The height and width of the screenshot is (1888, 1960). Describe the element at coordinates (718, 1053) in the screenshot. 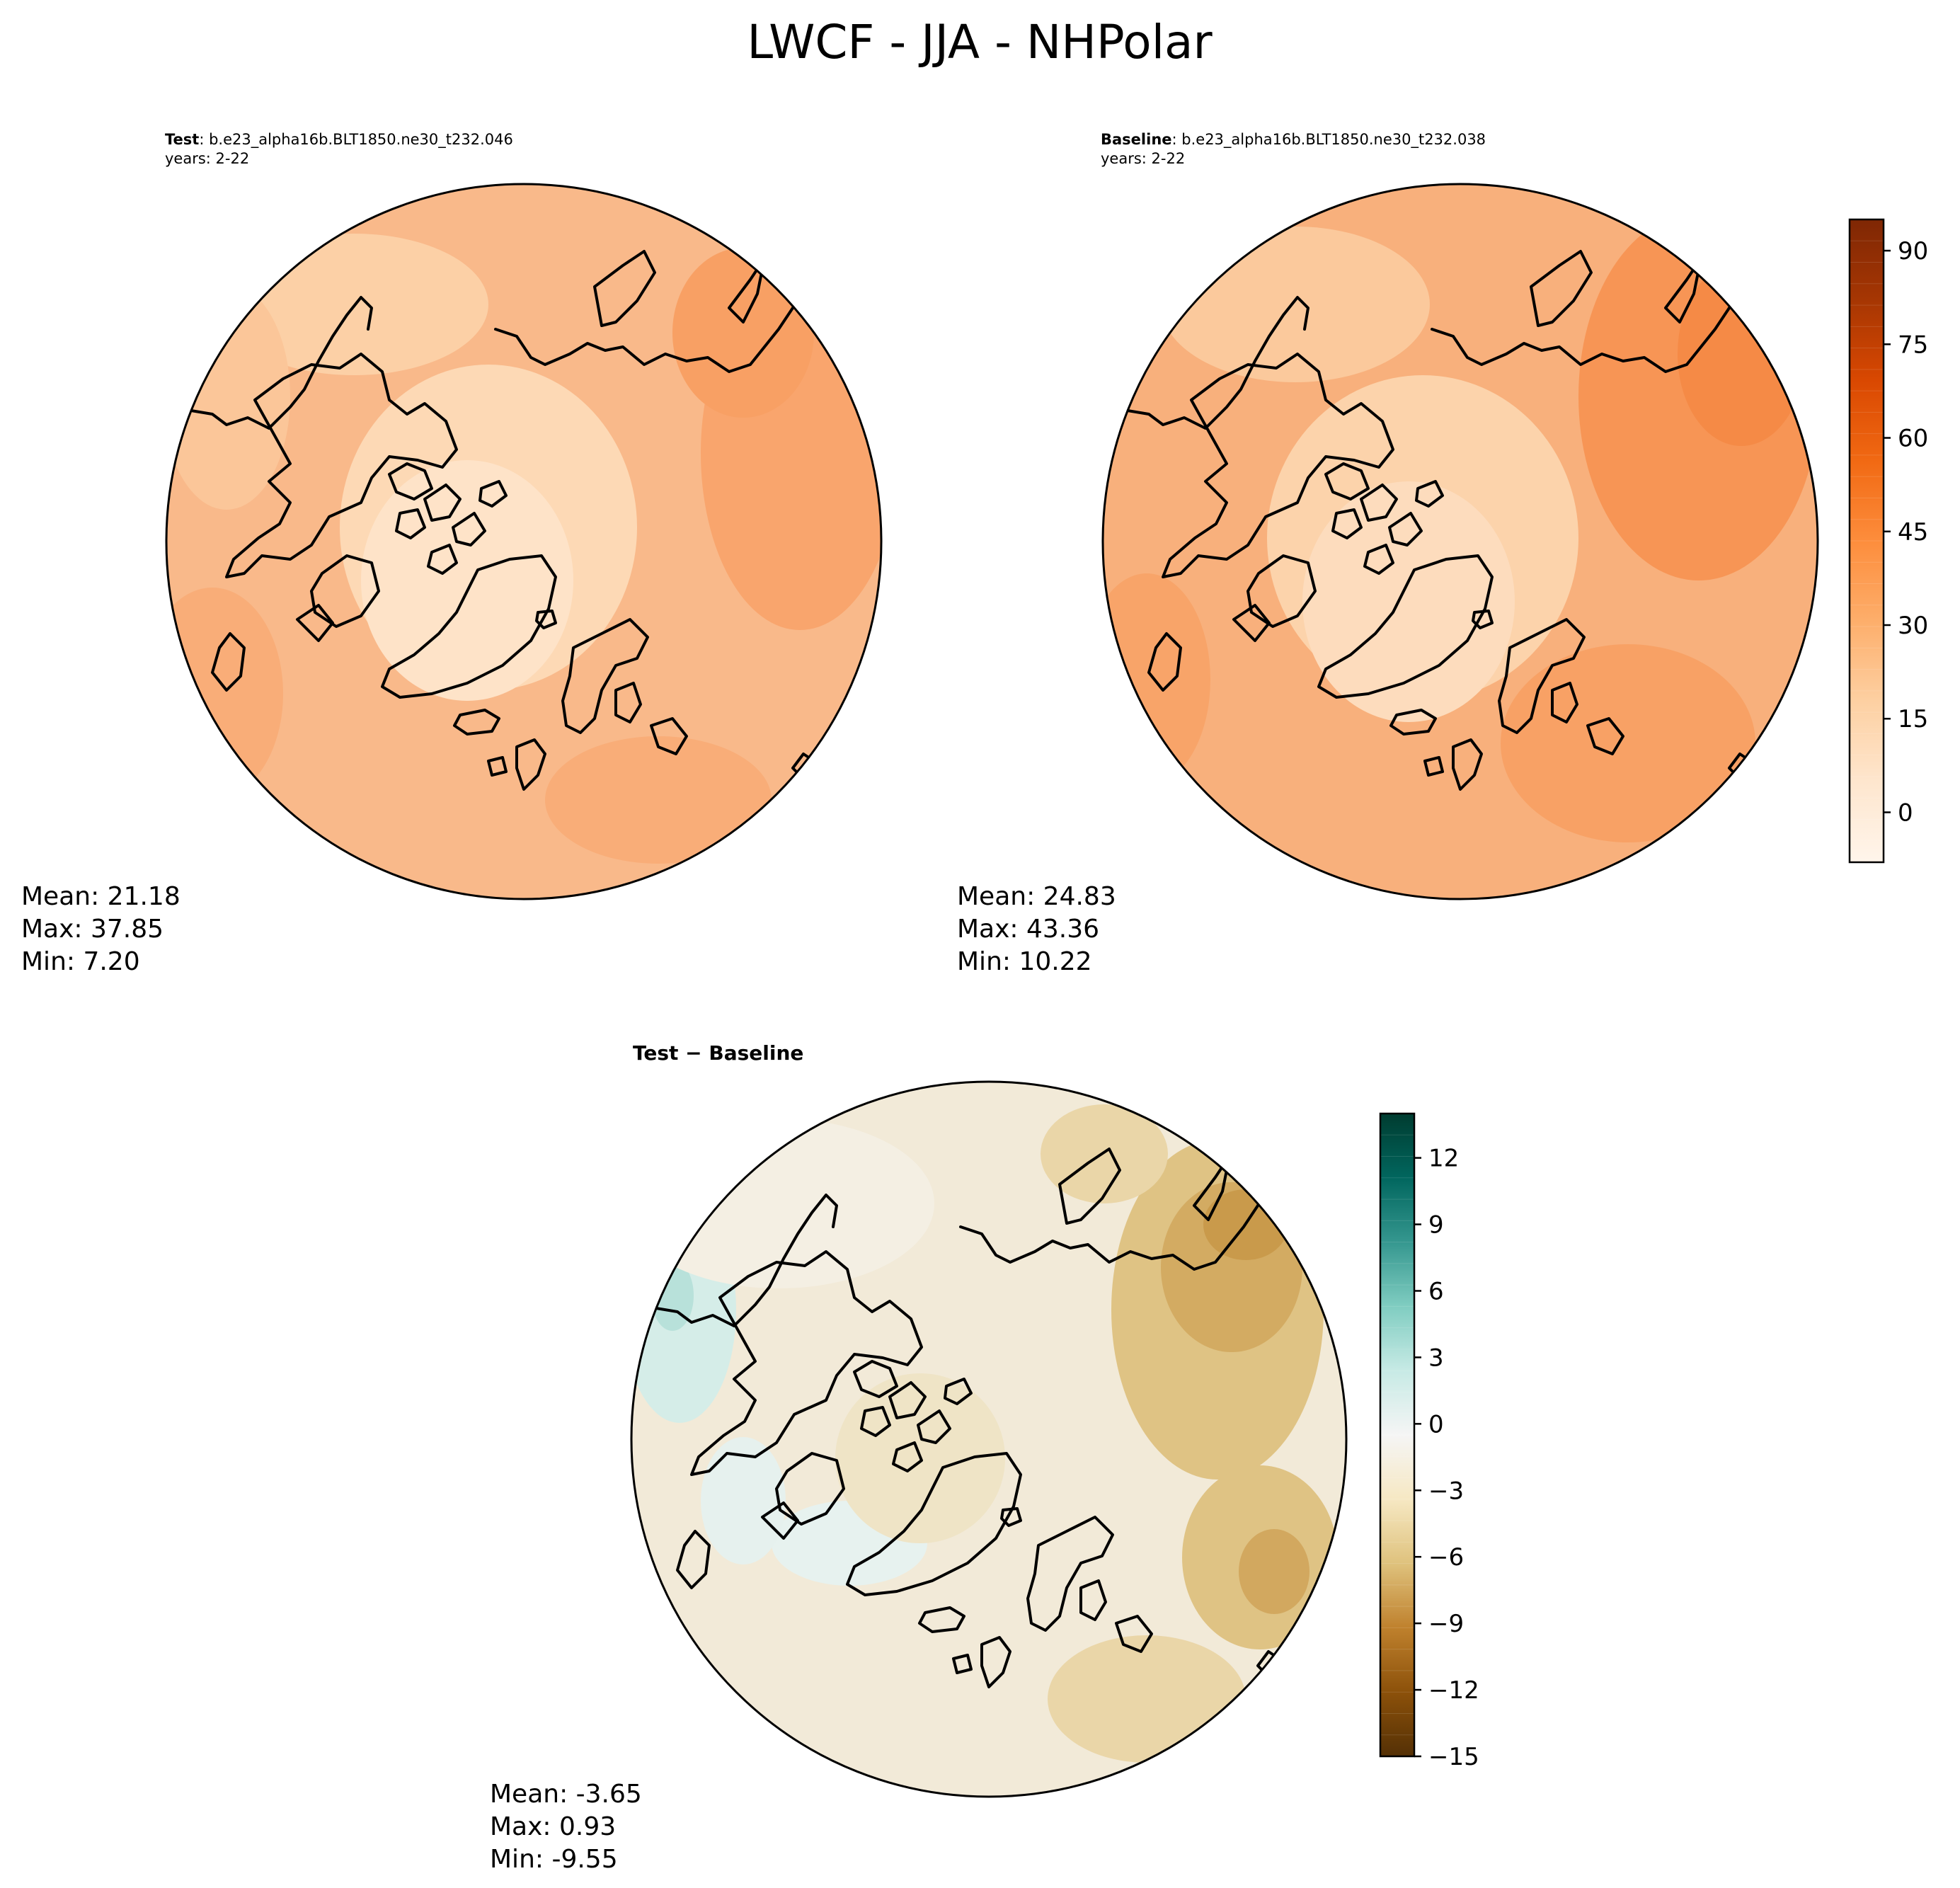

I see `diff-label: Test − Baseline` at that location.